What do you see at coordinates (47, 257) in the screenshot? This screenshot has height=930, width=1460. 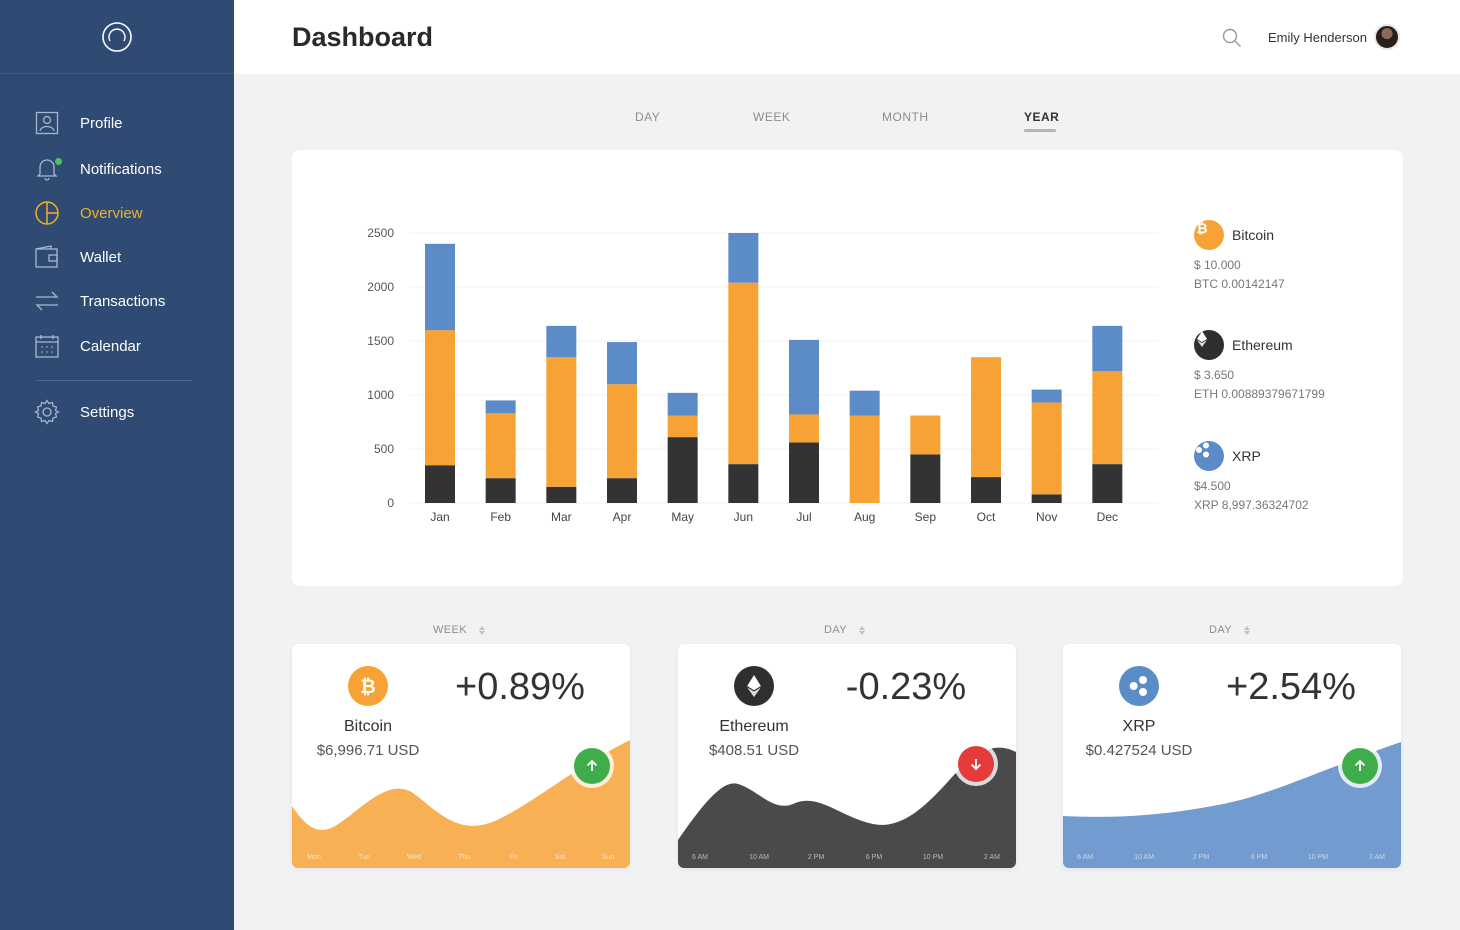 I see `wallet-icon` at bounding box center [47, 257].